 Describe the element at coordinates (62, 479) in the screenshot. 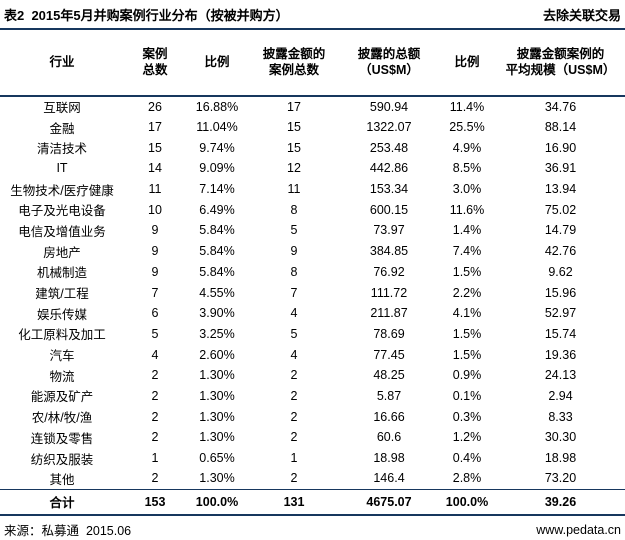

I see `cell-industry: 其他` at that location.